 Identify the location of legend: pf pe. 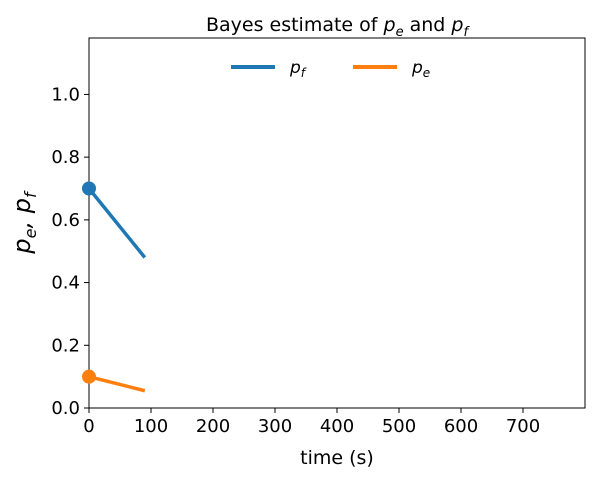
(330, 69).